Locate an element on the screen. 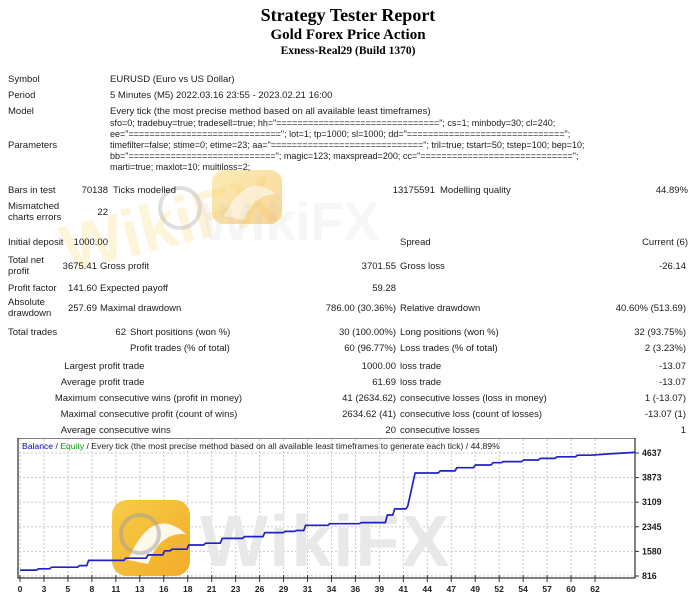 The height and width of the screenshot is (598, 696). svg-text: 47 is located at coordinates (452, 589).